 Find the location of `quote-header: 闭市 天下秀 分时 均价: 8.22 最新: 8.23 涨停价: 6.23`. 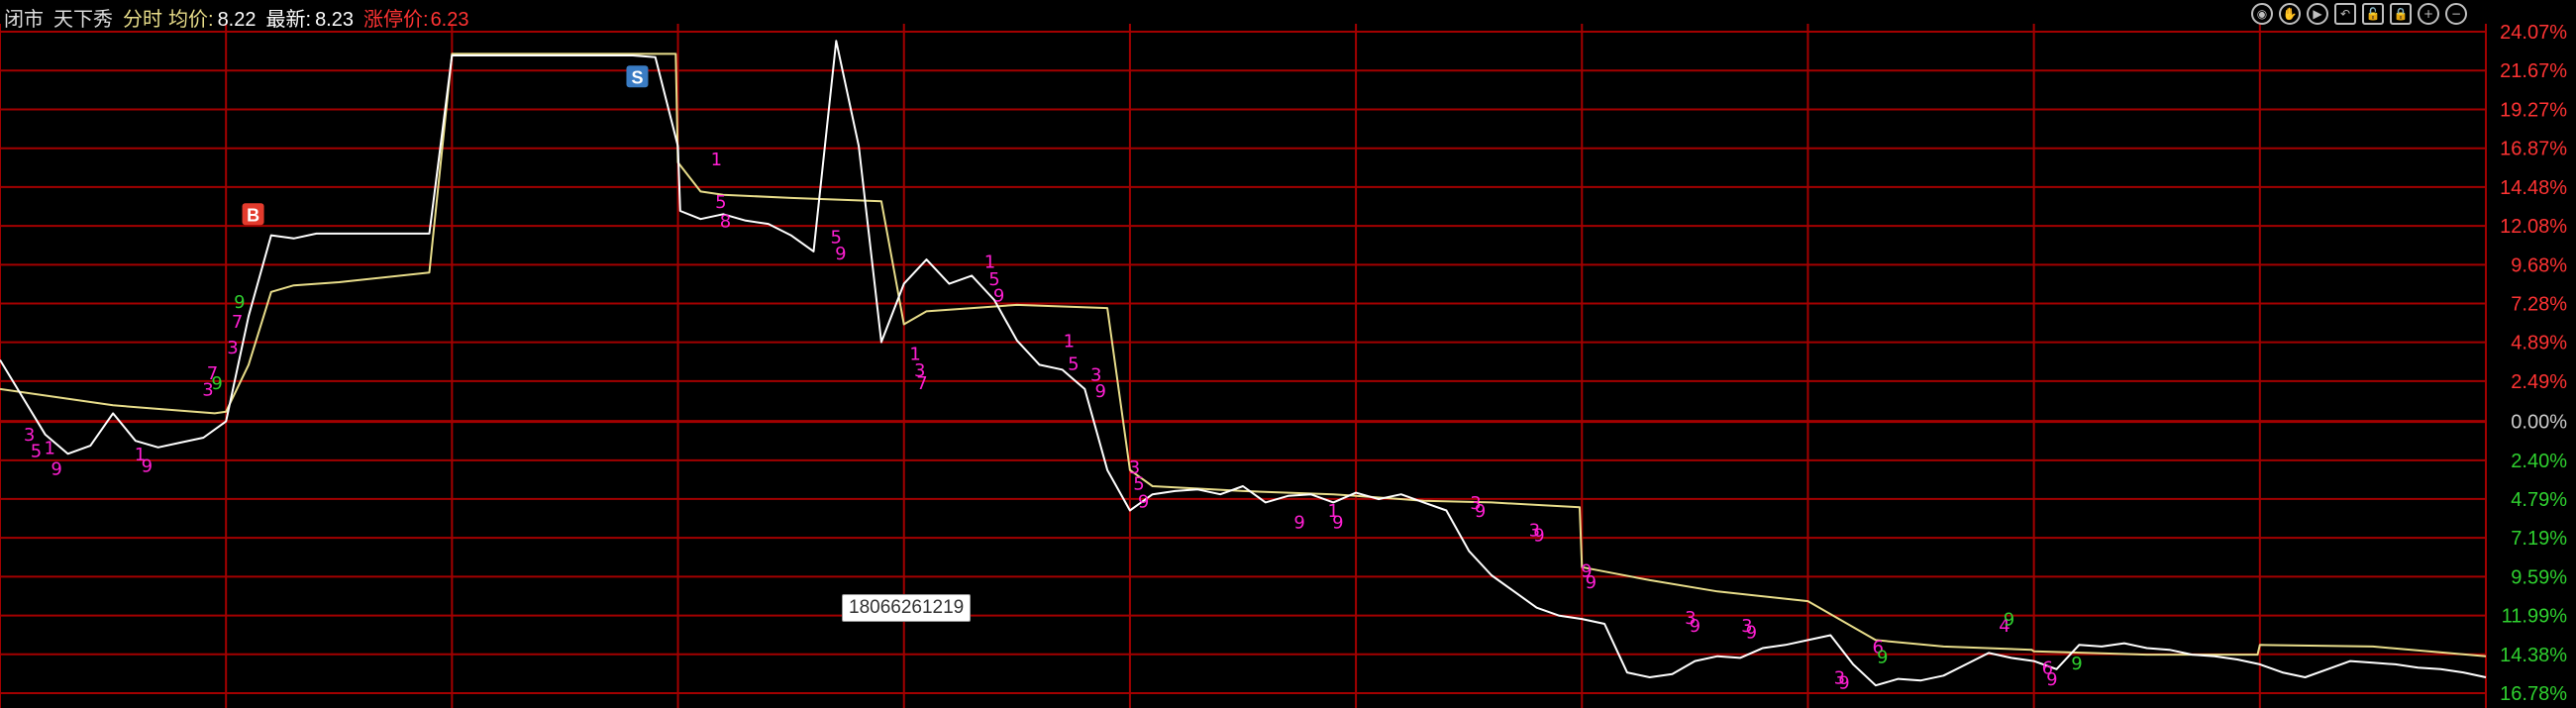

quote-header: 闭市 天下秀 分时 均价: 8.22 最新: 8.23 涨停价: 6.23 is located at coordinates (241, 17).